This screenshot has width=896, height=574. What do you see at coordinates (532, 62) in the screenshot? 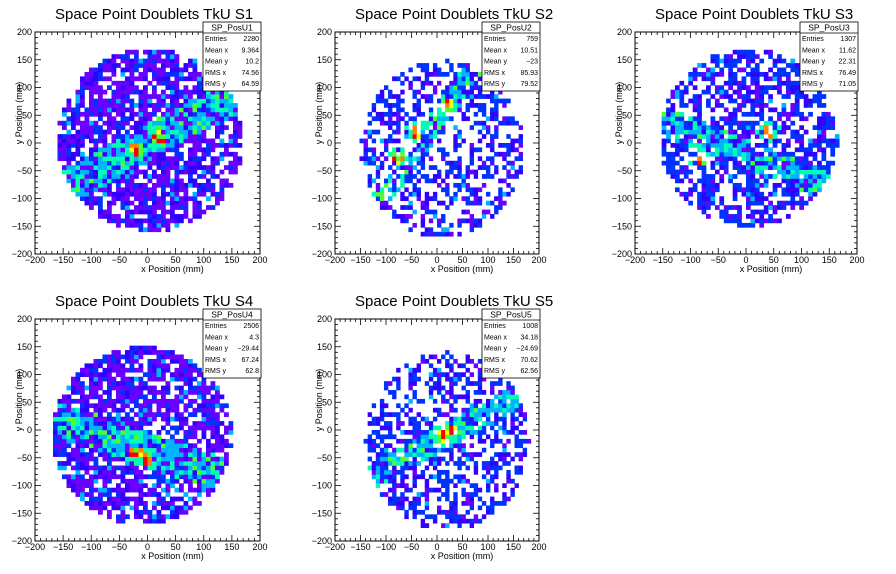
I see `stats-row-value: −23` at bounding box center [532, 62].